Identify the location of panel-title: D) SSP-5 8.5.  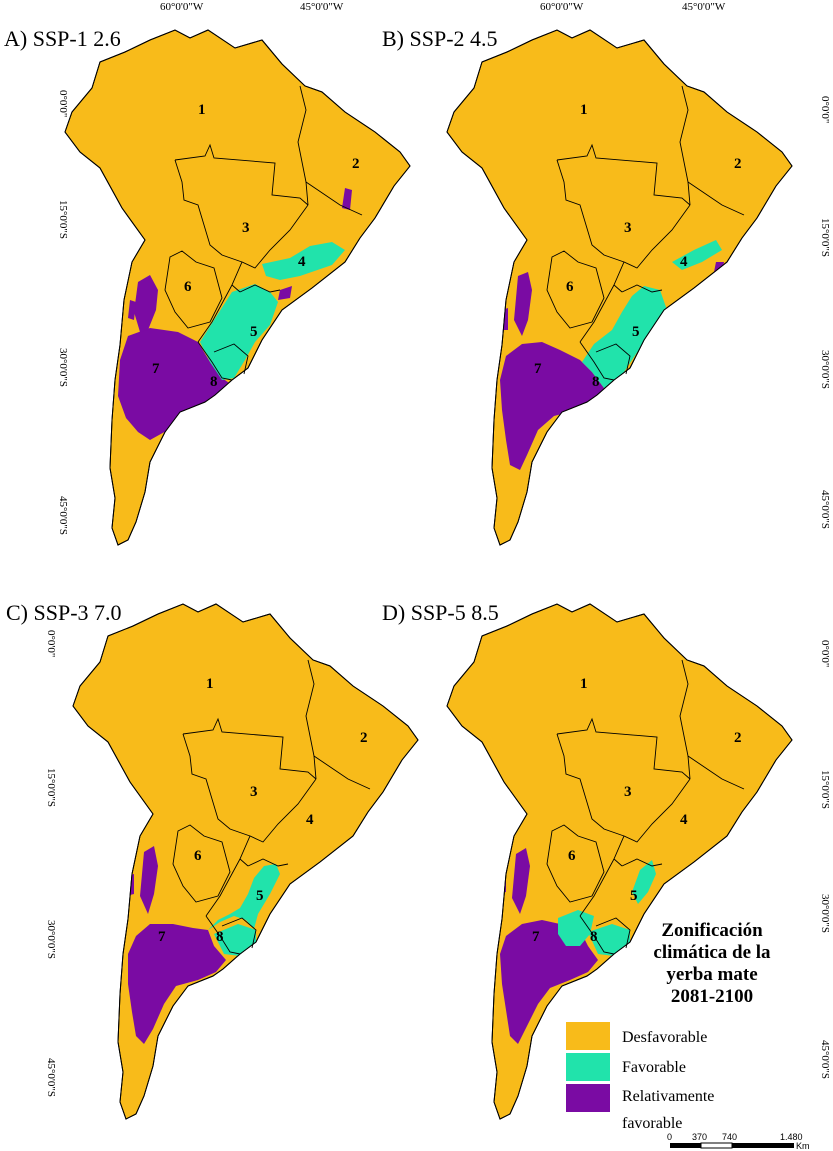
(440, 612).